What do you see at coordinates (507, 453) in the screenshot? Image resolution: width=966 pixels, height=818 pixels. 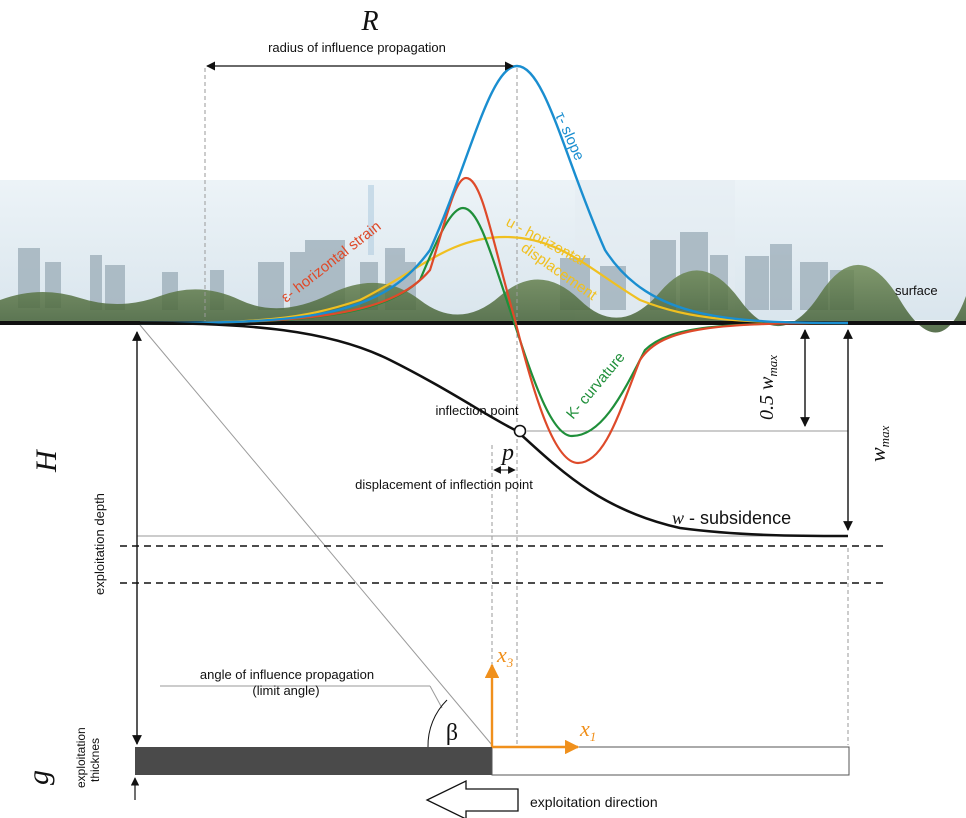 I see `p-label: p` at bounding box center [507, 453].